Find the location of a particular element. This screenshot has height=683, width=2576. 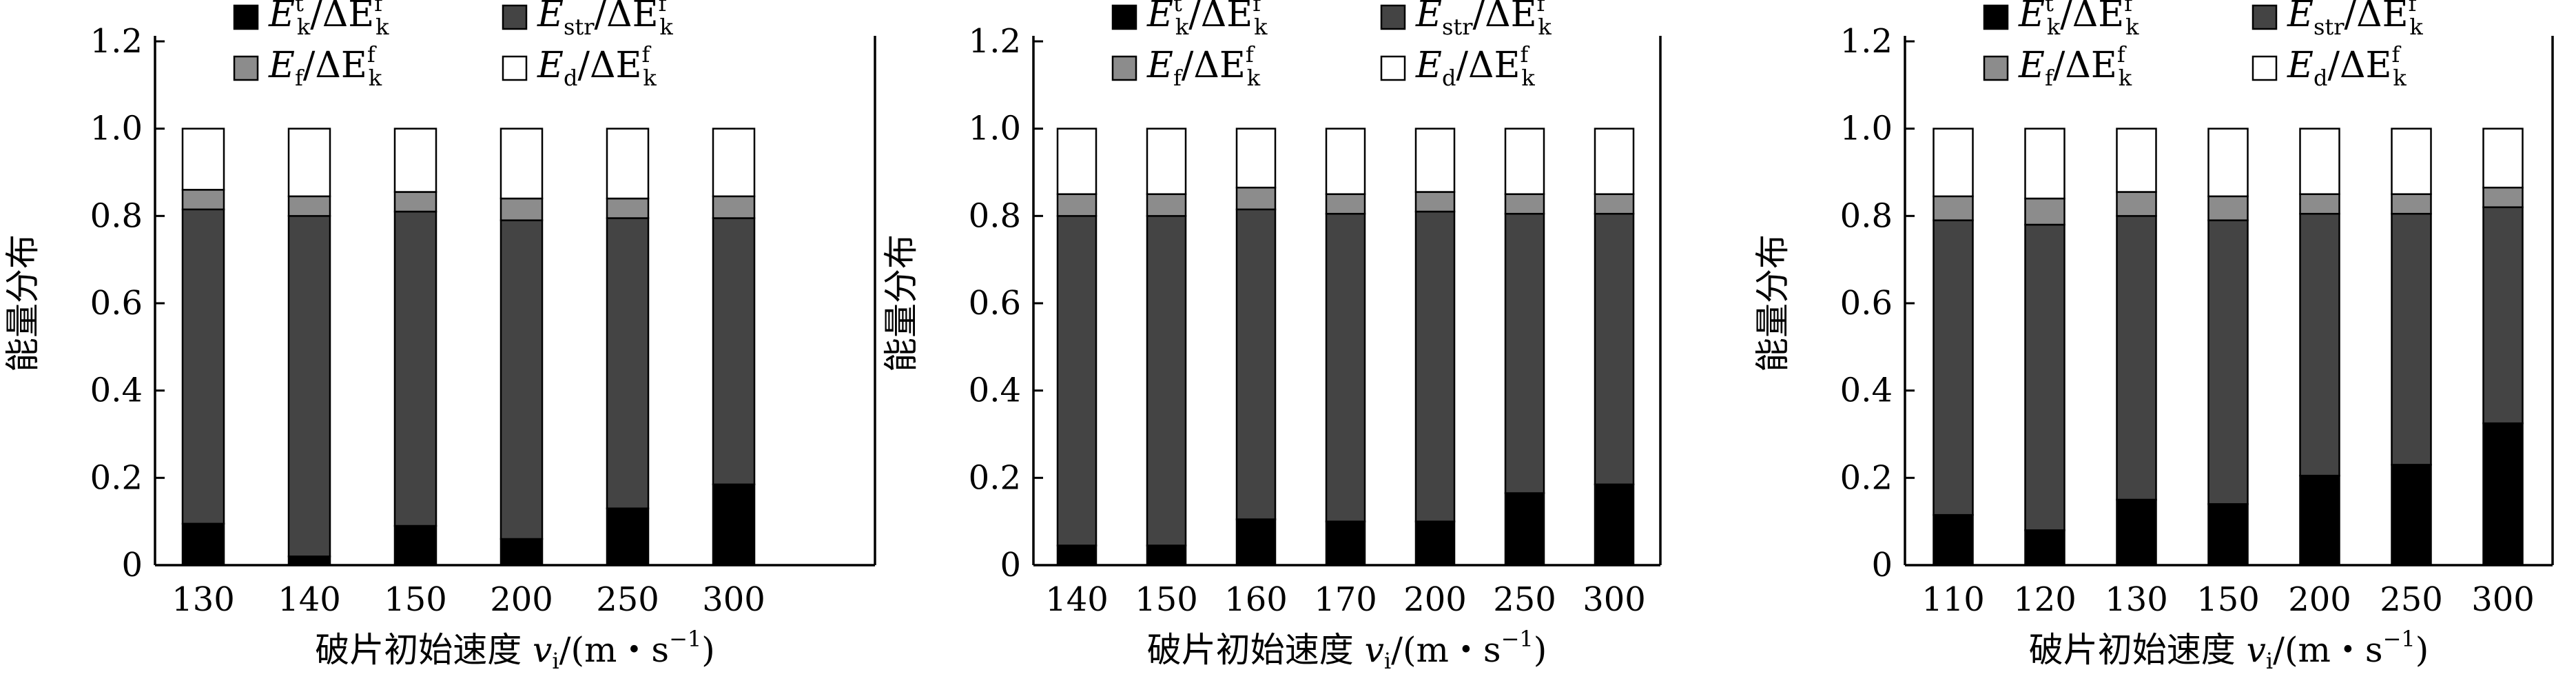

x-tick-label: 170 is located at coordinates (1345, 599).